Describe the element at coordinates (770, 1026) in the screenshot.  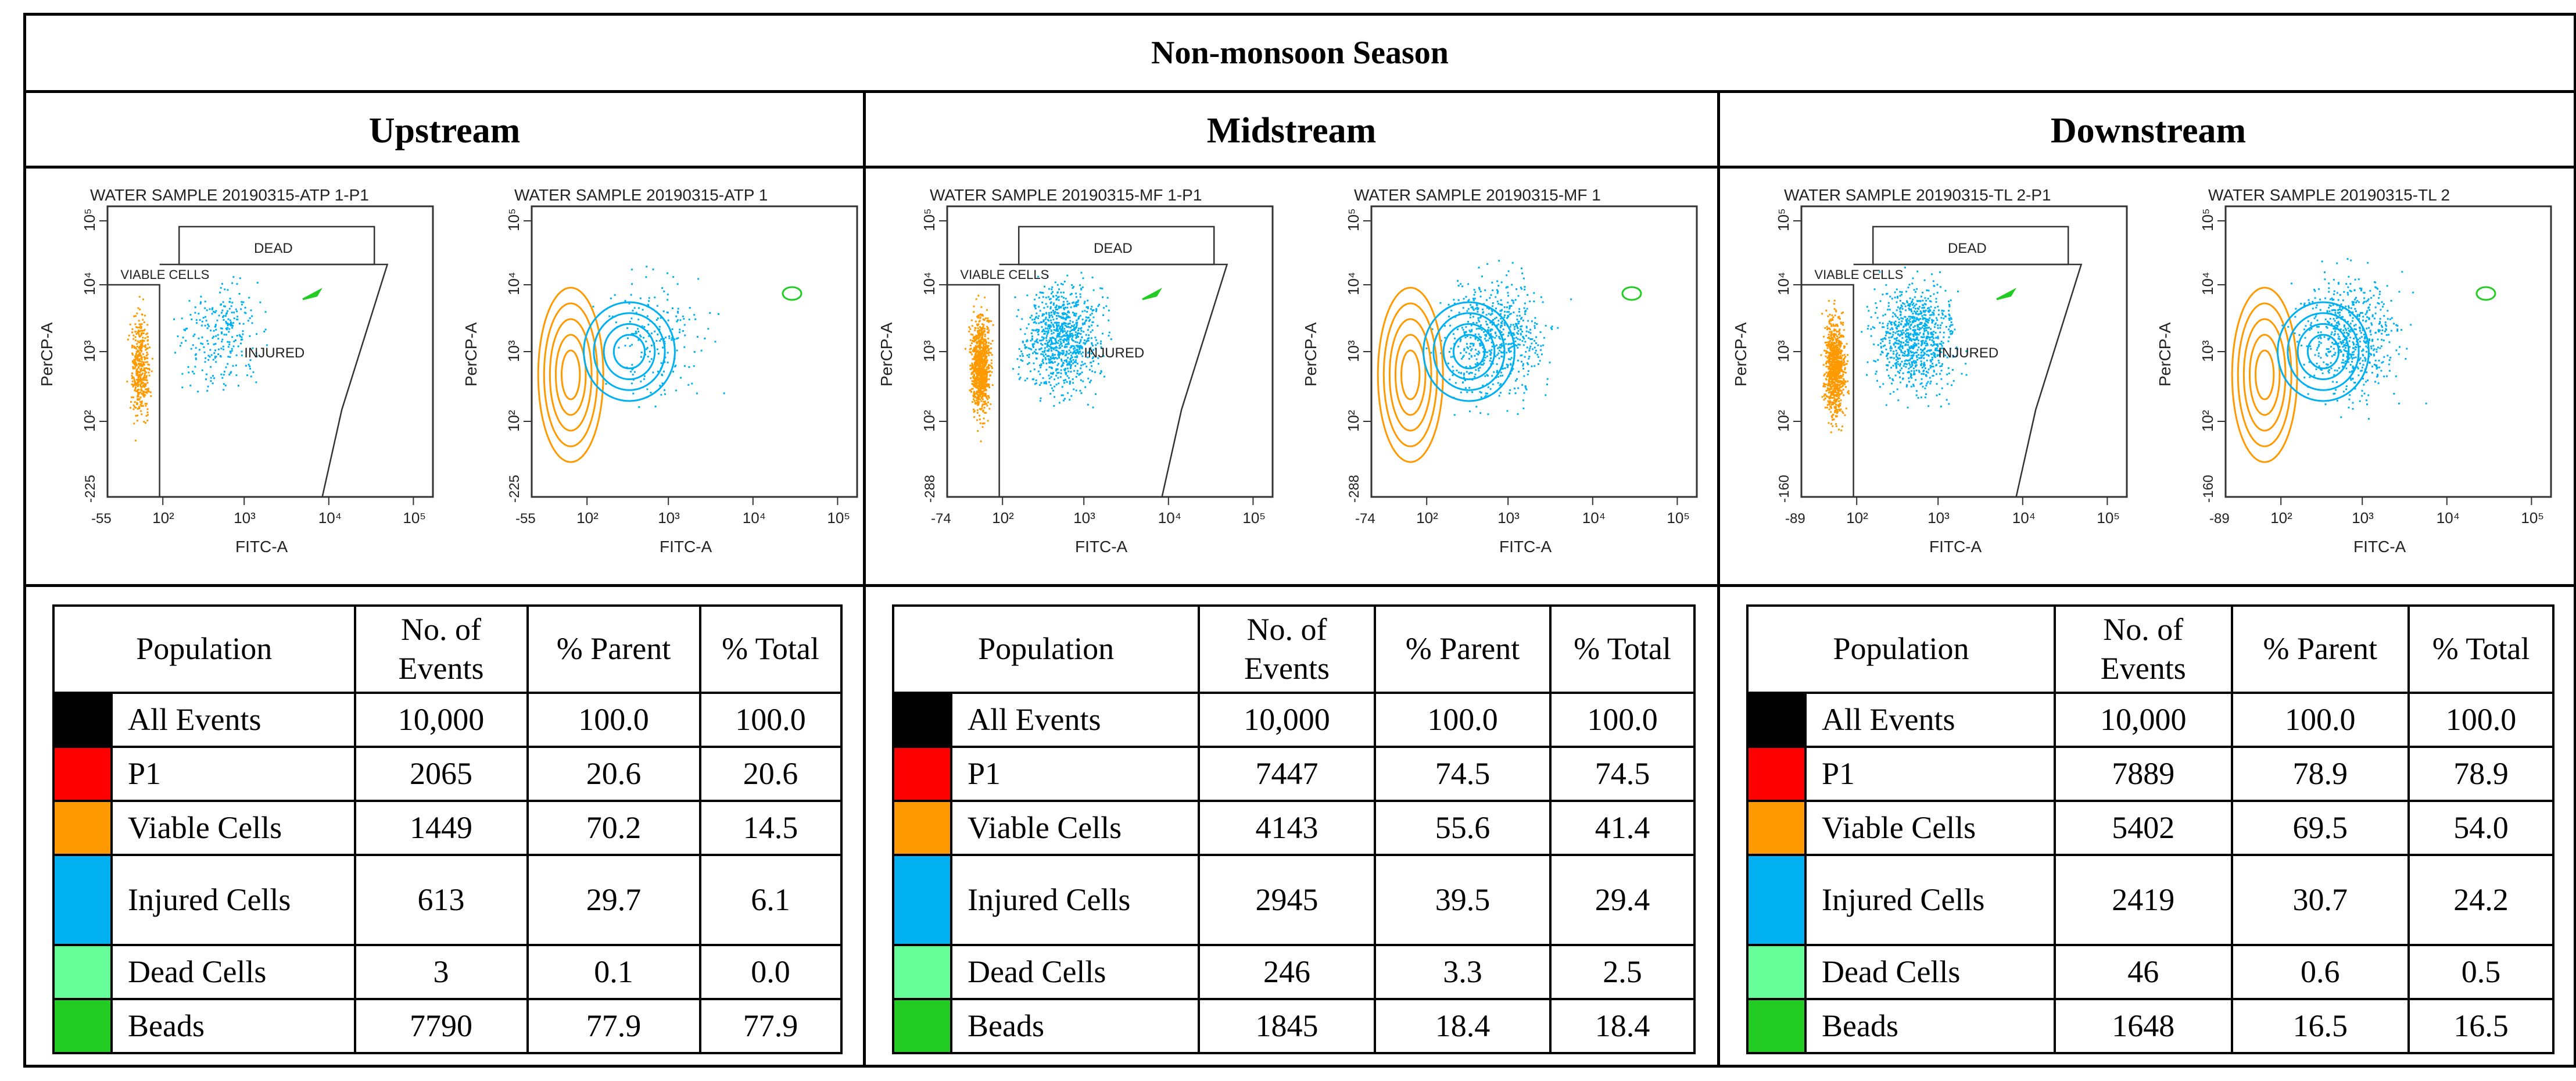
I see `total-cell: 77.9` at that location.